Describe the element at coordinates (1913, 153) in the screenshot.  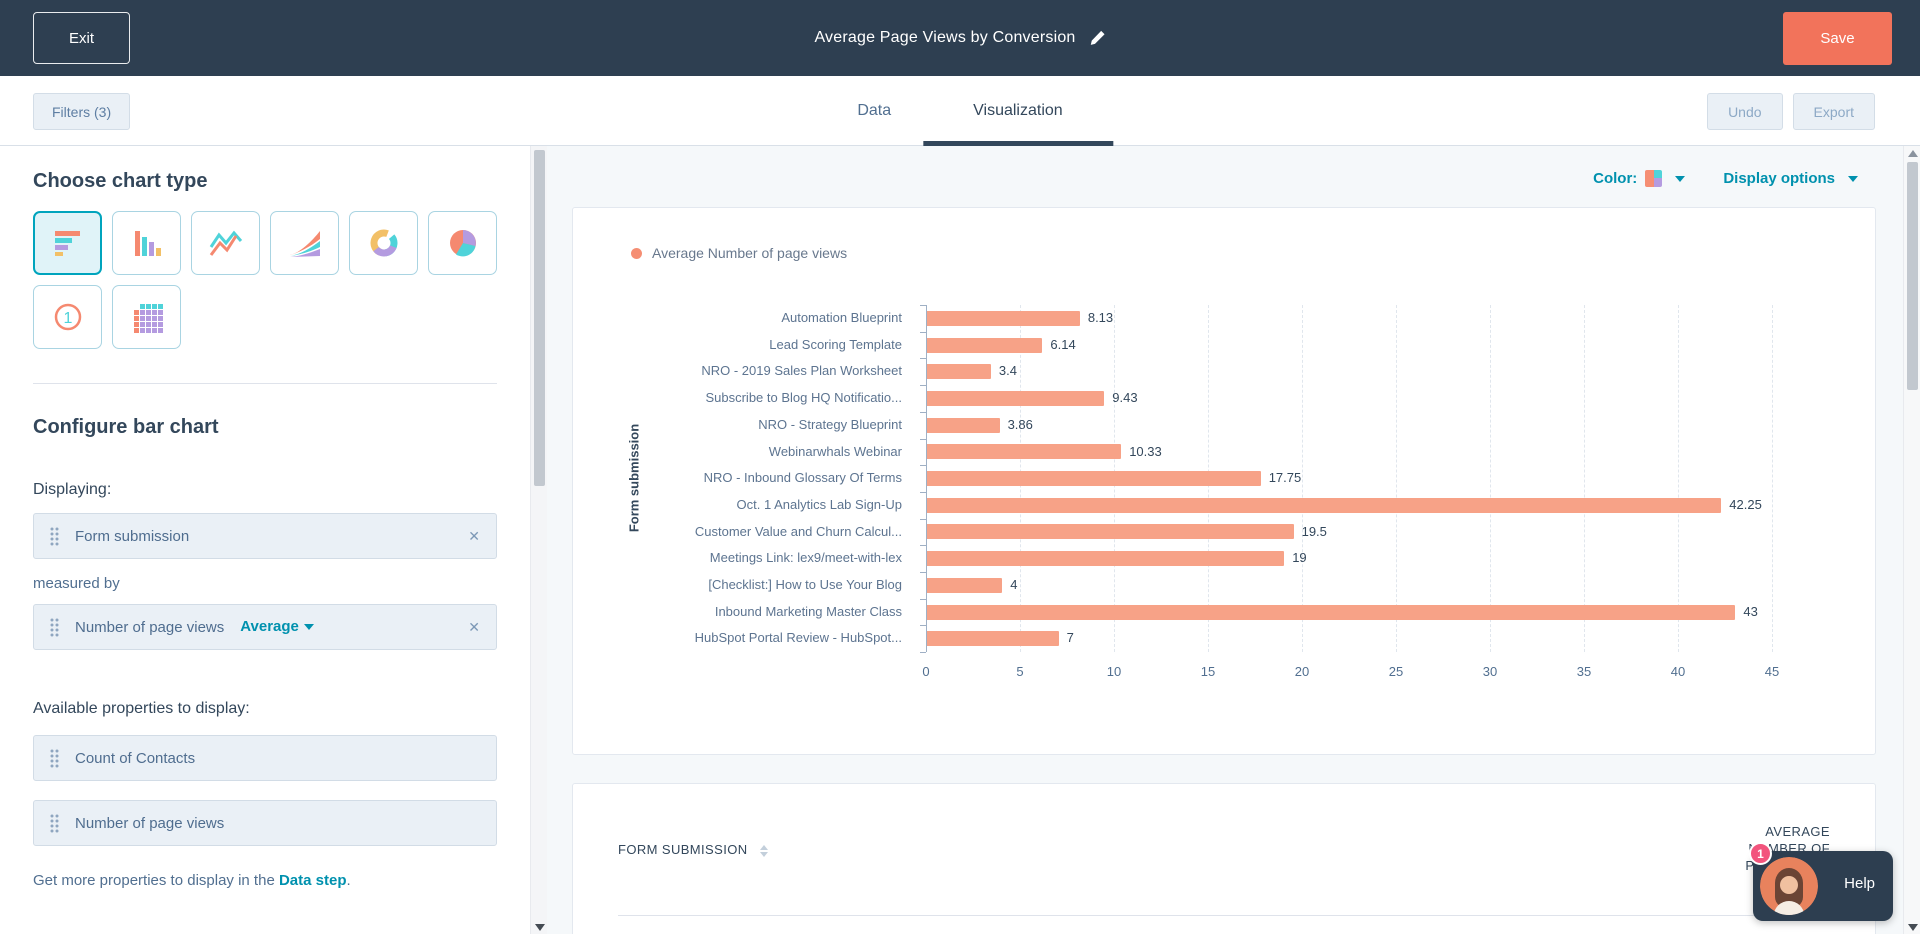
I see `main-scroll-up-arrow` at that location.